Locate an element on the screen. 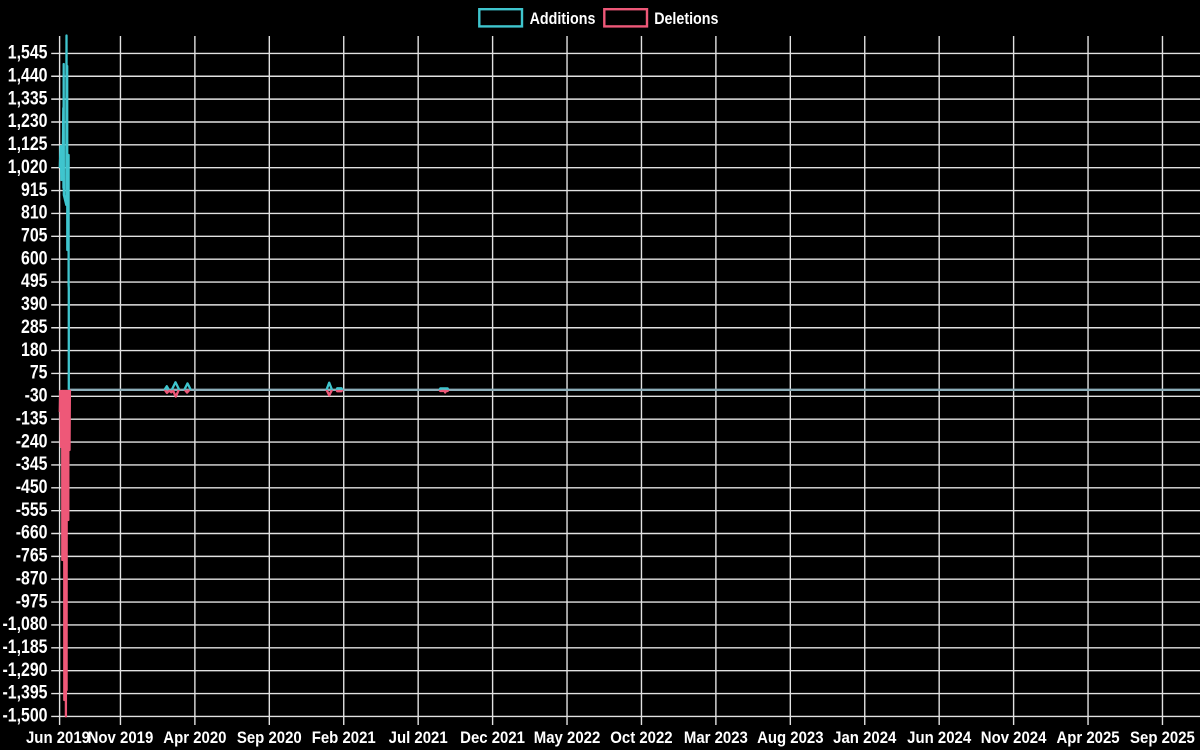  svg-text: -135 is located at coordinates (32, 418).